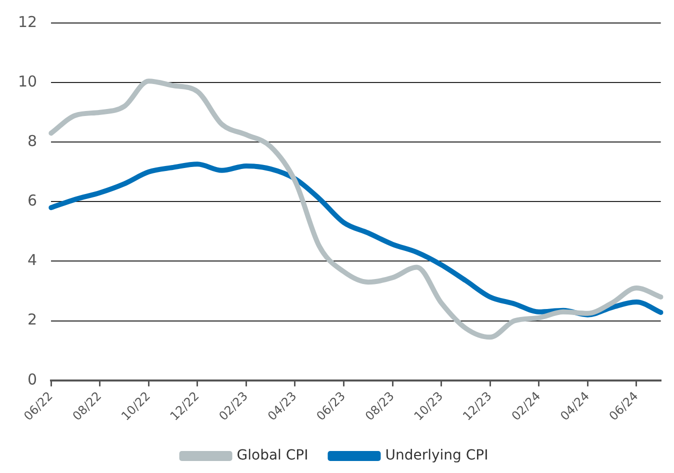  I want to click on y-tick-label: 2, so click(33, 319).